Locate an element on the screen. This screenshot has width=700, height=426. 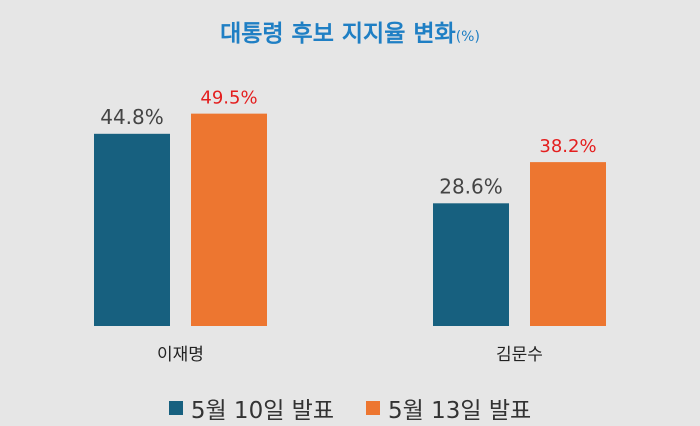
chart-title: 대통령 후보 지지율 변화(%) is located at coordinates (350, 31).